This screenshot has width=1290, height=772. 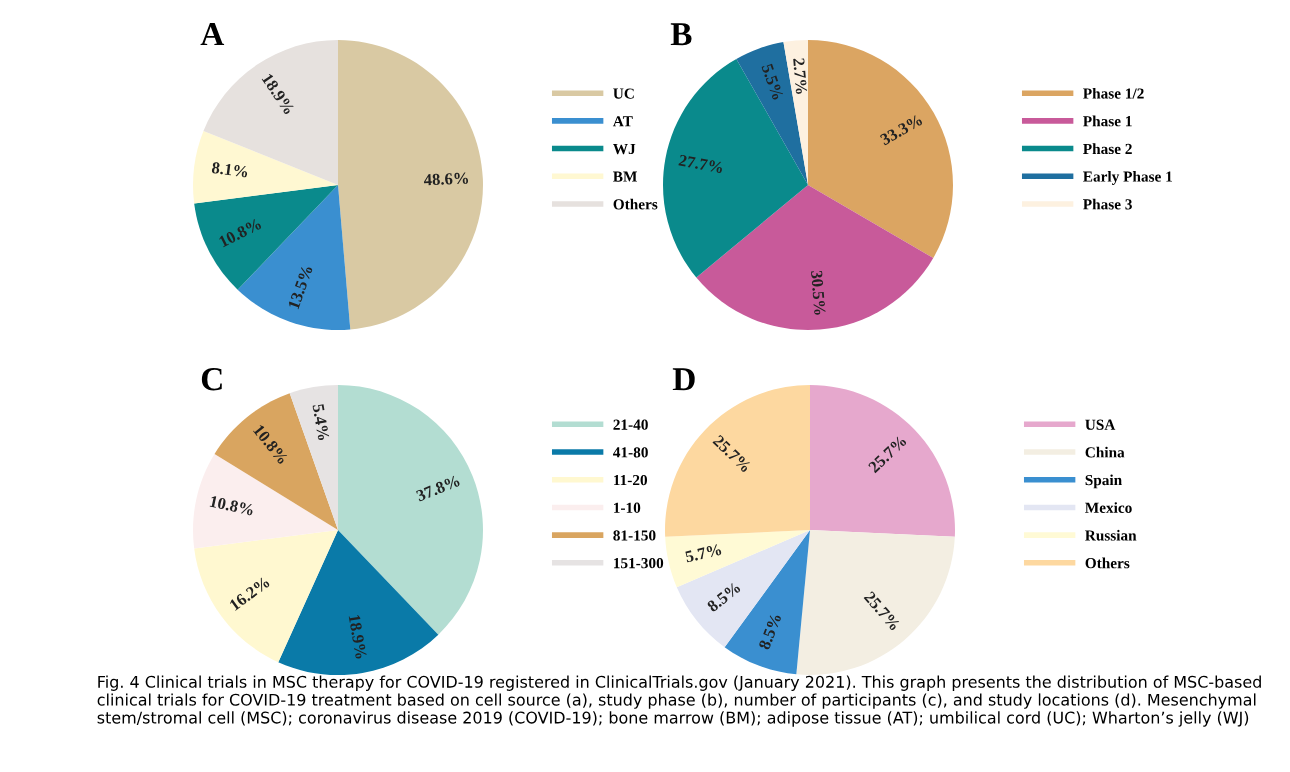 What do you see at coordinates (681, 34) in the screenshot?
I see `chart-title: B` at bounding box center [681, 34].